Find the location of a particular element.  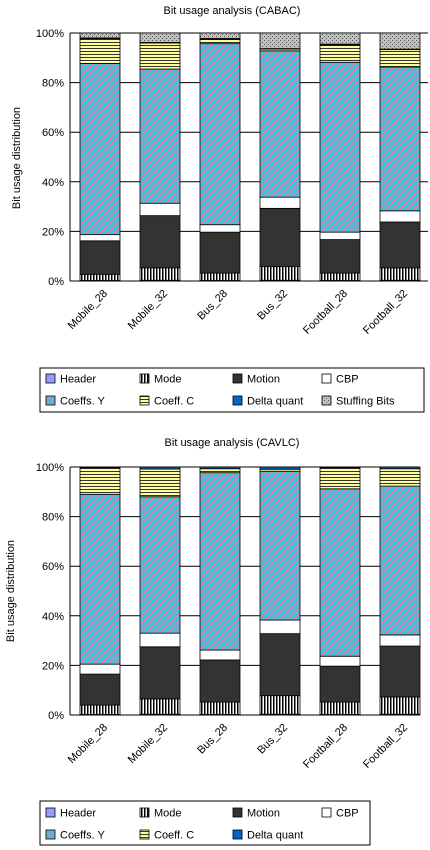

chart1-legend-swatch-delta-quant is located at coordinates (237, 400).